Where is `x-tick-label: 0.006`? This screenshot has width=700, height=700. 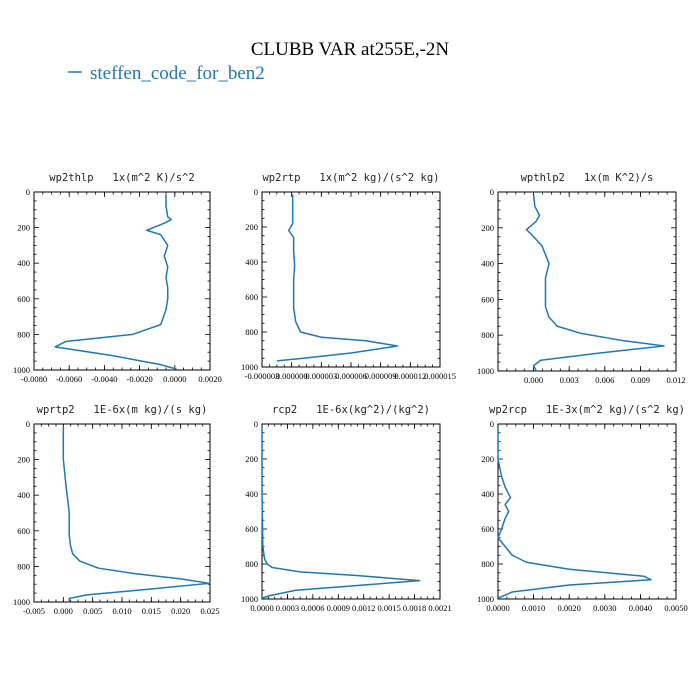
x-tick-label: 0.006 is located at coordinates (604, 380).